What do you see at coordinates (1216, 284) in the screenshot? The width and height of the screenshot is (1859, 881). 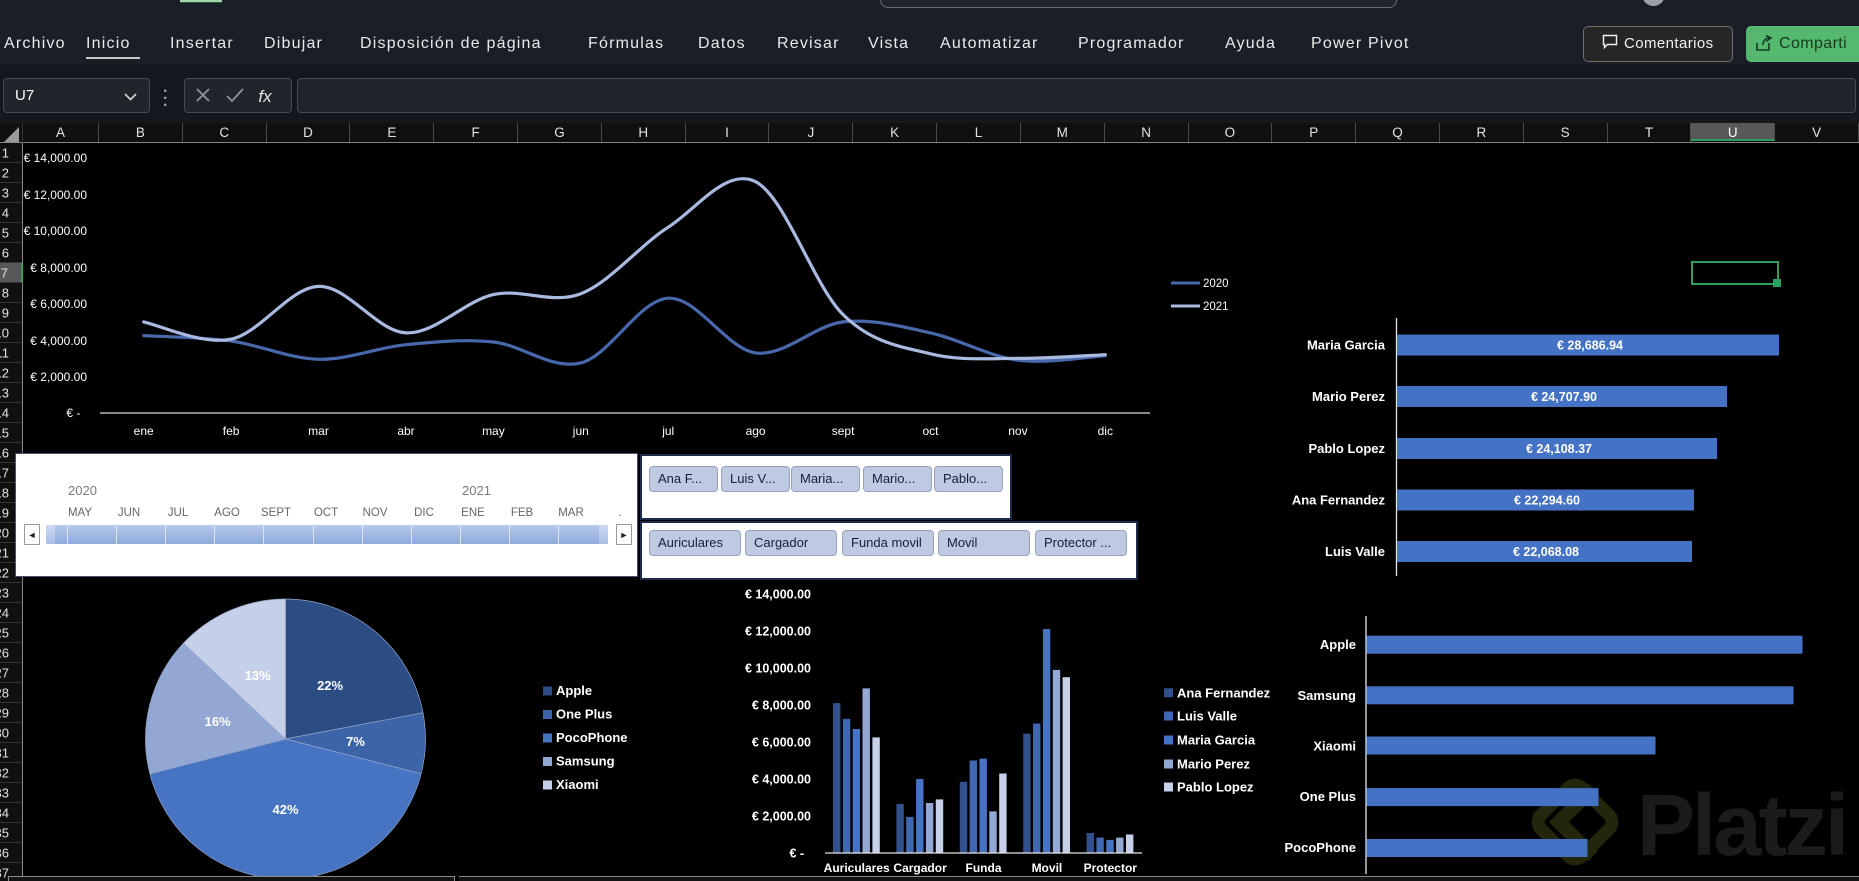 I see `svg-text: 2020` at bounding box center [1216, 284].